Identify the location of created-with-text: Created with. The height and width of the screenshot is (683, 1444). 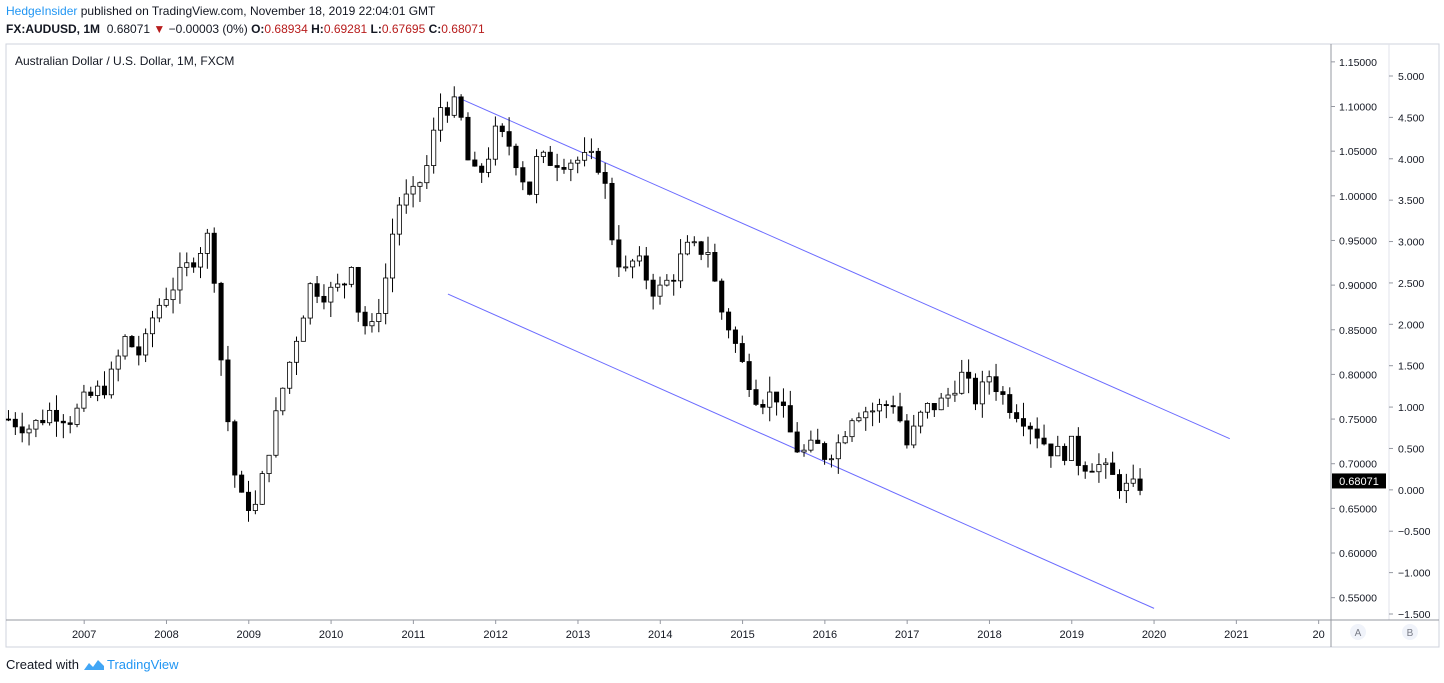
(42, 664).